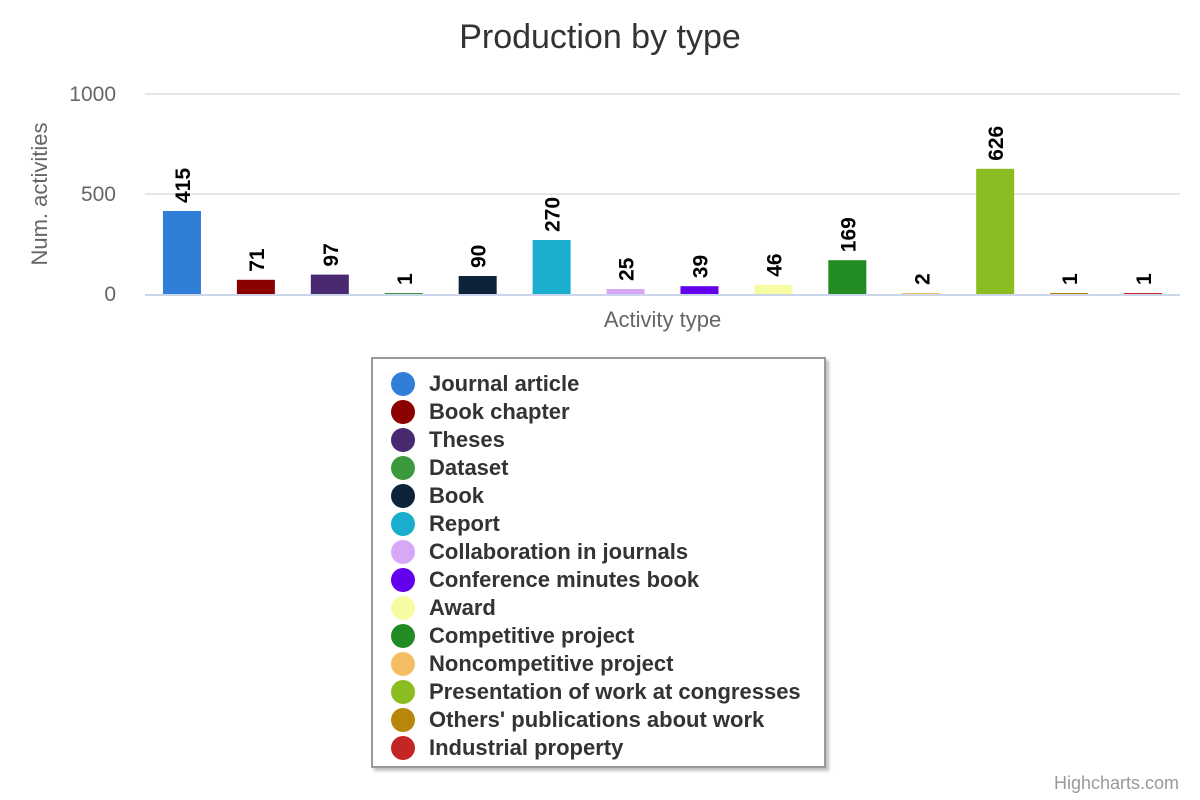 This screenshot has height=800, width=1200. What do you see at coordinates (700, 266) in the screenshot?
I see `data-label: 39` at bounding box center [700, 266].